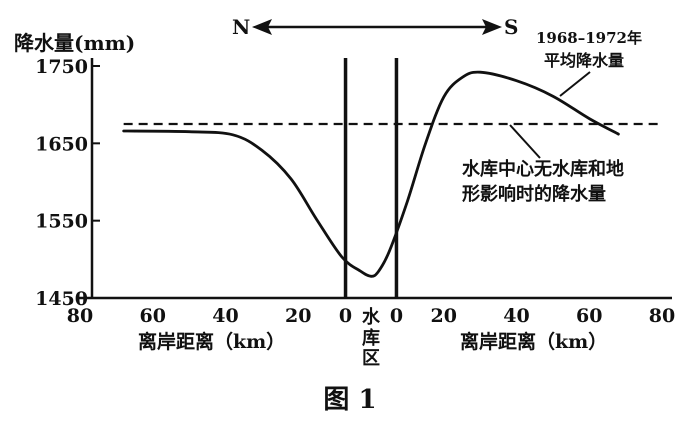 This screenshot has height=426, width=690. What do you see at coordinates (492, 27) in the screenshot?
I see `arrow-right-icon` at bounding box center [492, 27].